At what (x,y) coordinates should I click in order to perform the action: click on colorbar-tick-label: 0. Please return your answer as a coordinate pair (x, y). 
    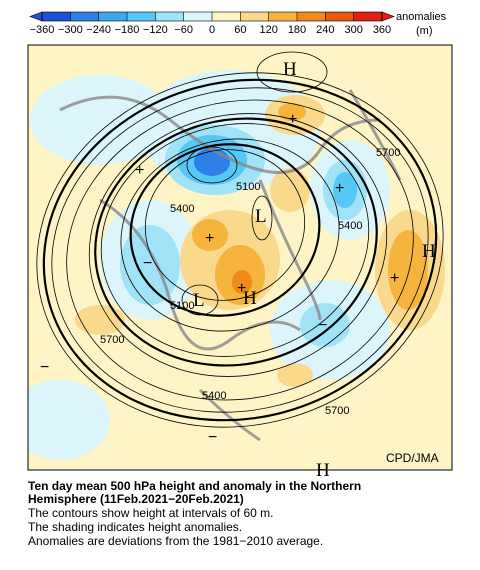
    Looking at the image, I should click on (212, 30).